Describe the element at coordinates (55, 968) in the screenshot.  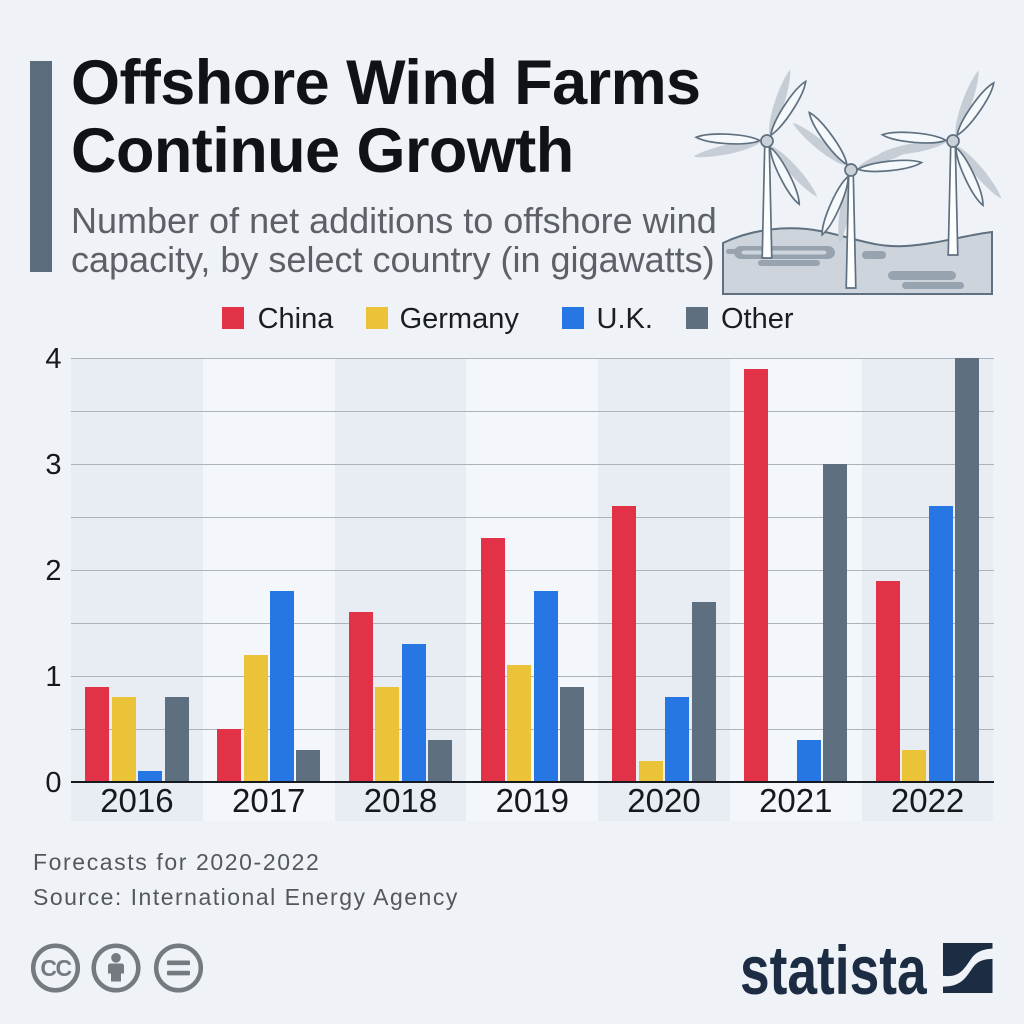
I see `svg-text: CC` at that location.